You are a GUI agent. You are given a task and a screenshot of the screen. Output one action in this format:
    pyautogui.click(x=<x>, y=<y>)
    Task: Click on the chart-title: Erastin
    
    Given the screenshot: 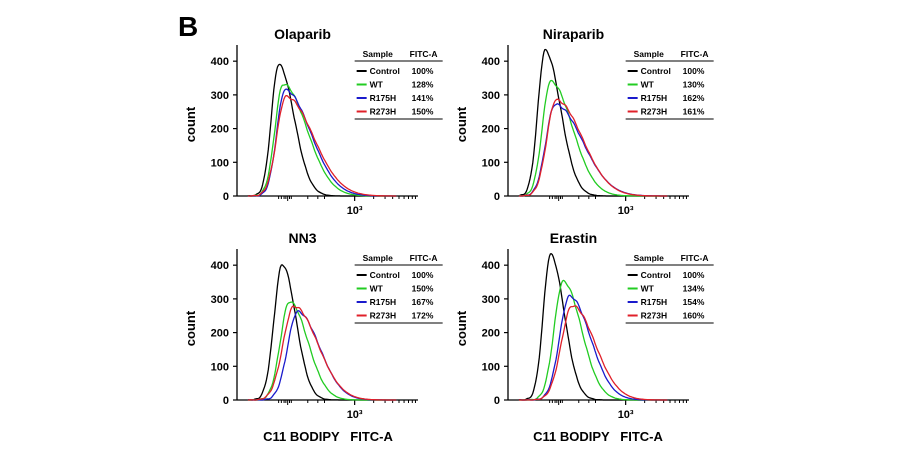 What is the action you would take?
    pyautogui.click(x=573, y=238)
    